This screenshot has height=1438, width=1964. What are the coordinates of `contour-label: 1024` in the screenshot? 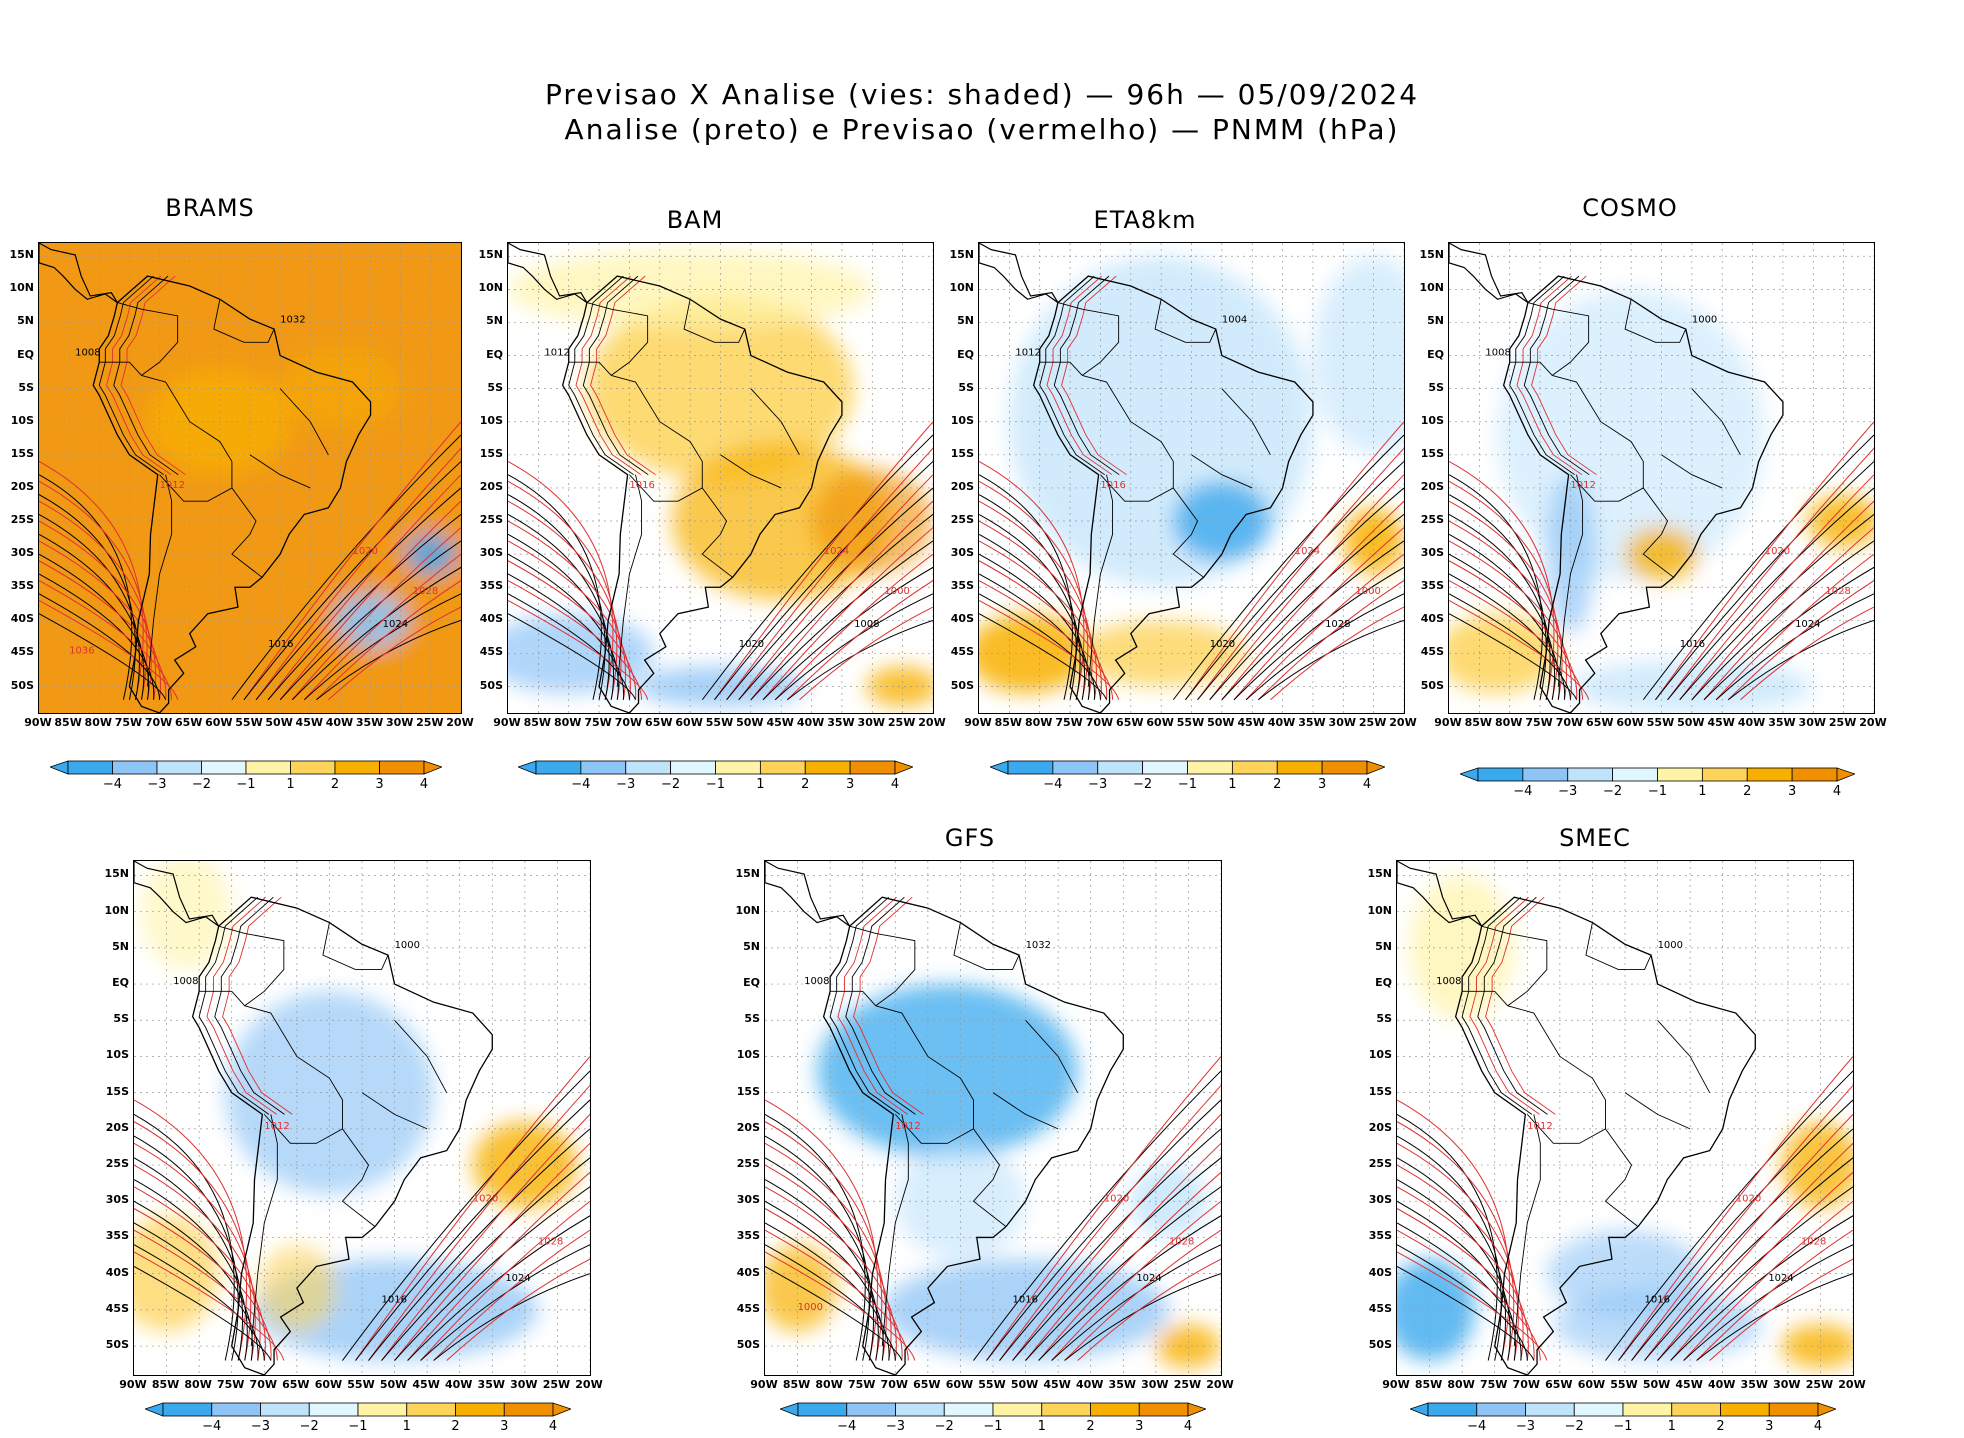 It's located at (395, 624).